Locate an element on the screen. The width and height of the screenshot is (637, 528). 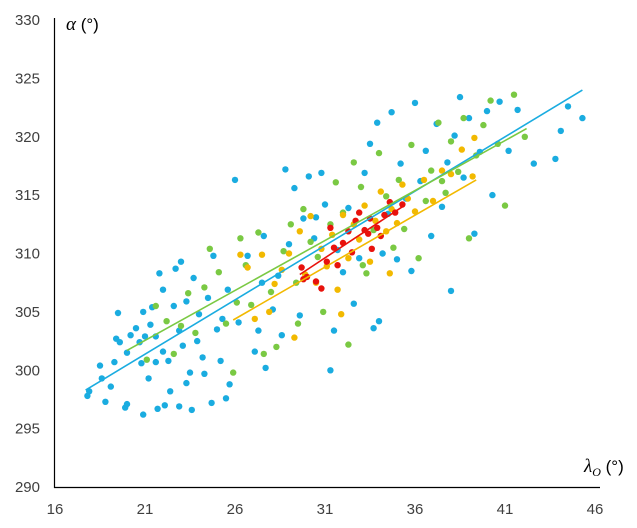
x-tick-label: 31 is located at coordinates (325, 509).